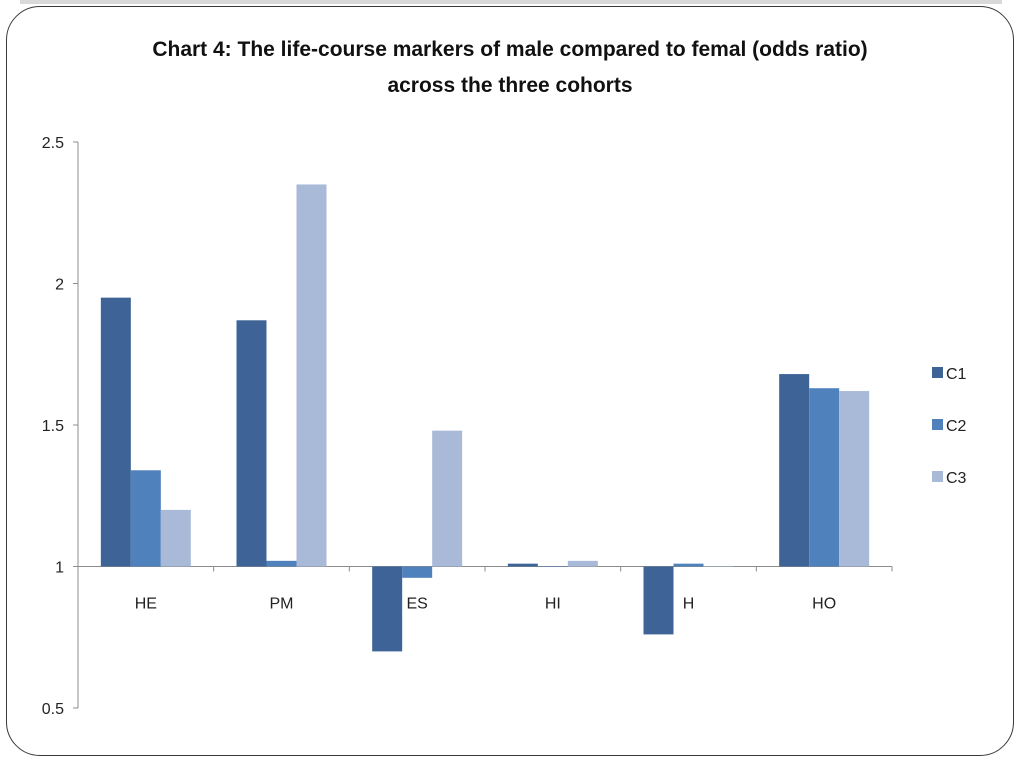  I want to click on legend-label-c2: C2, so click(956, 426).